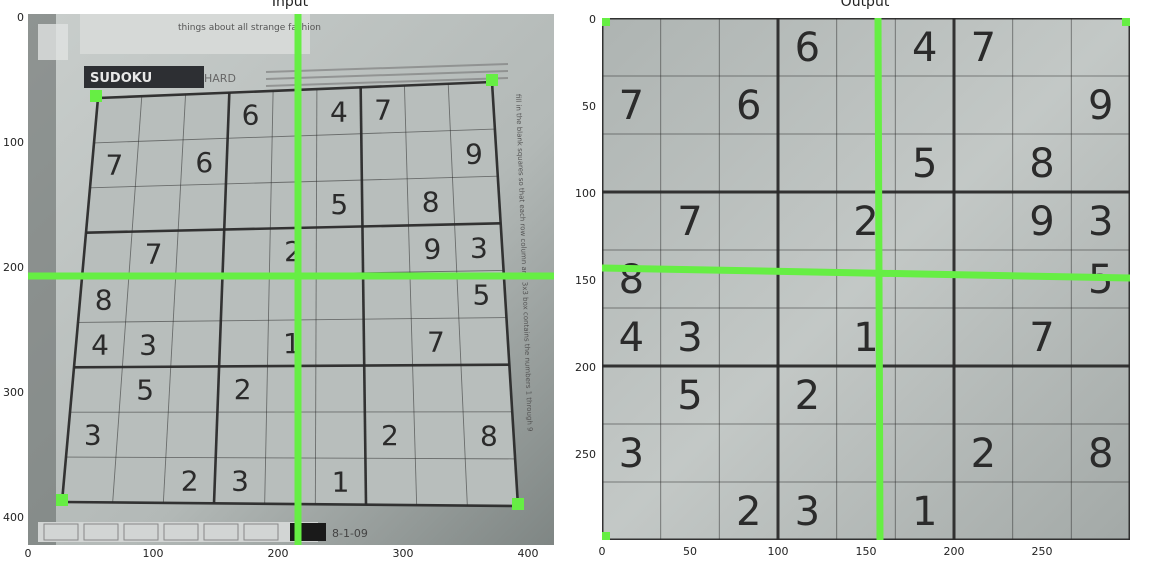  What do you see at coordinates (866, 273) in the screenshot?
I see `crosshair-horizontal` at bounding box center [866, 273].